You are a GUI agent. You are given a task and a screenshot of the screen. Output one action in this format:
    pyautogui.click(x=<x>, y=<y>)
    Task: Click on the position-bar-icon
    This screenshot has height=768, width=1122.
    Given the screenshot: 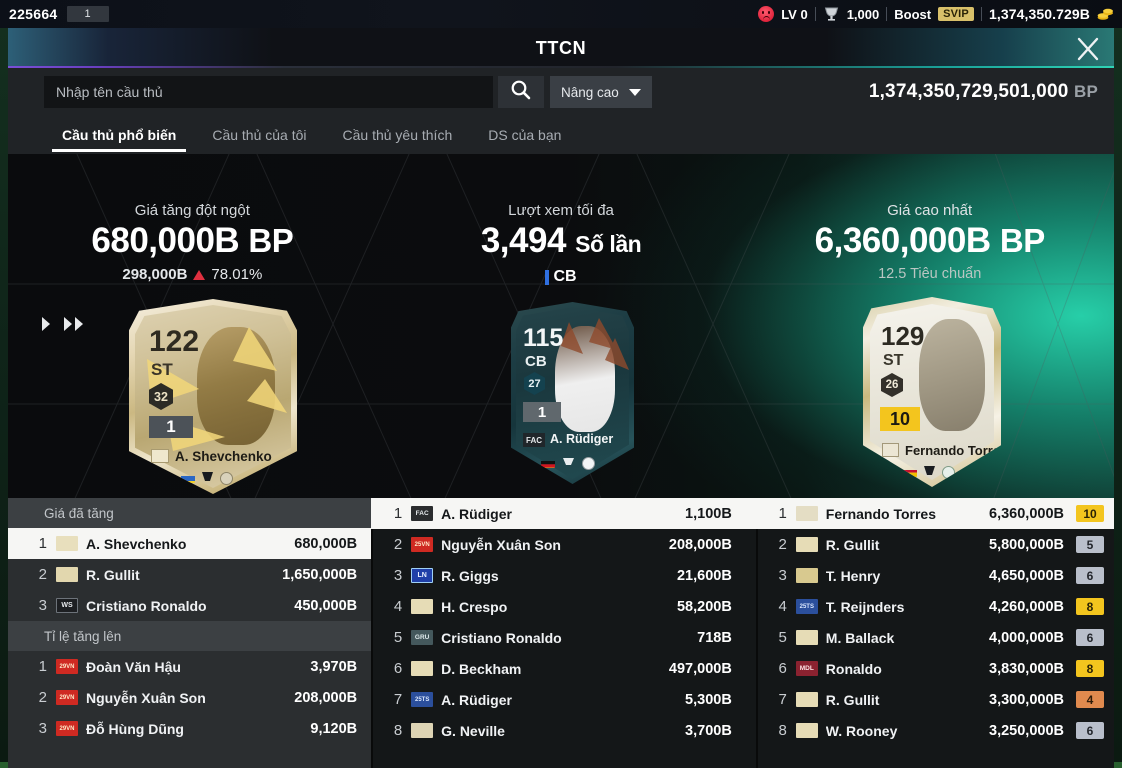 What is the action you would take?
    pyautogui.click(x=547, y=277)
    